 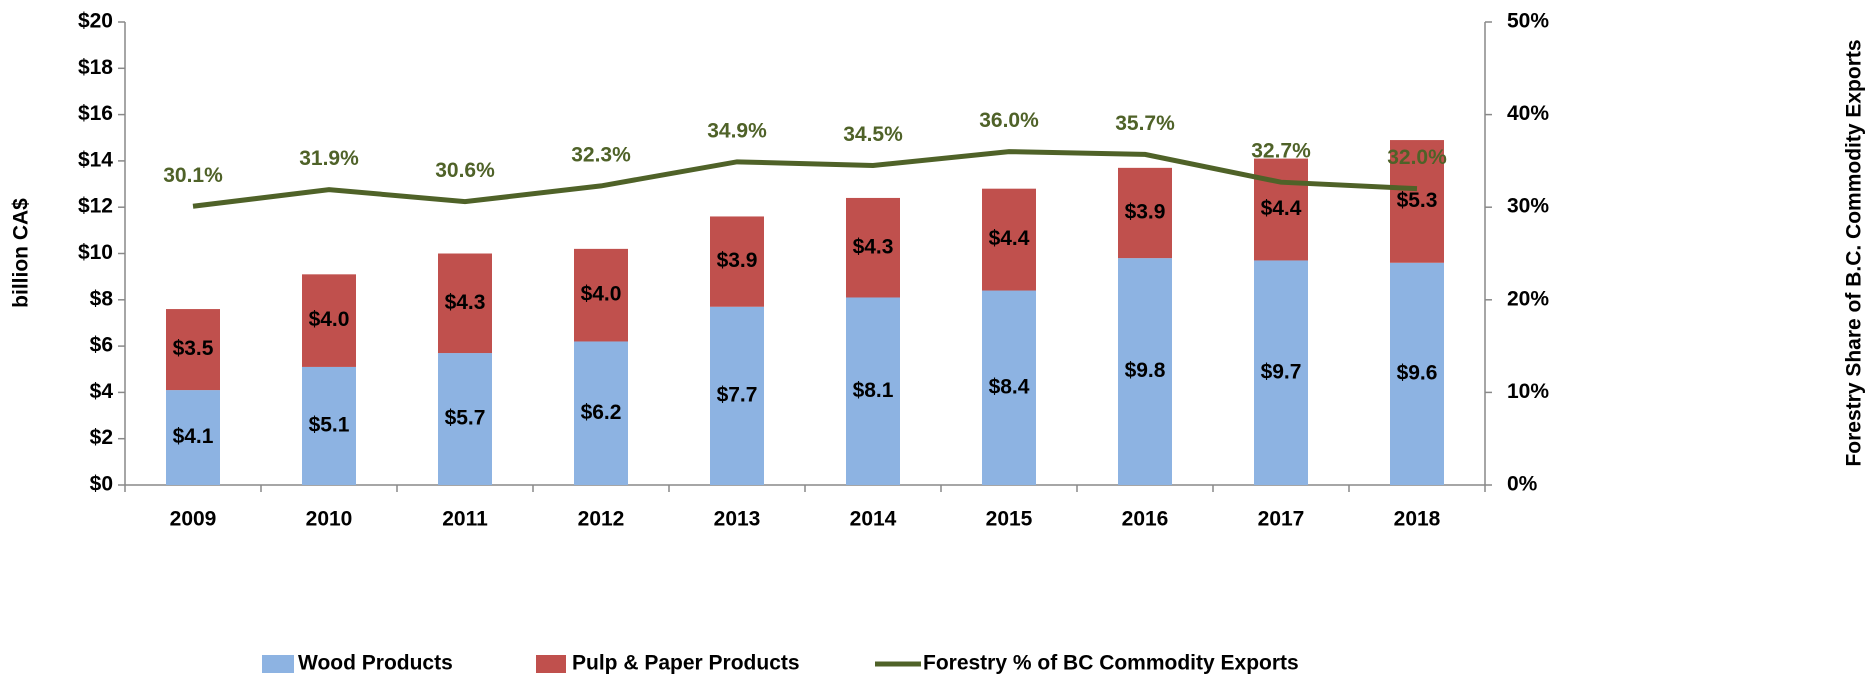 What do you see at coordinates (1528, 391) in the screenshot?
I see `y2-tick-label: 10%` at bounding box center [1528, 391].